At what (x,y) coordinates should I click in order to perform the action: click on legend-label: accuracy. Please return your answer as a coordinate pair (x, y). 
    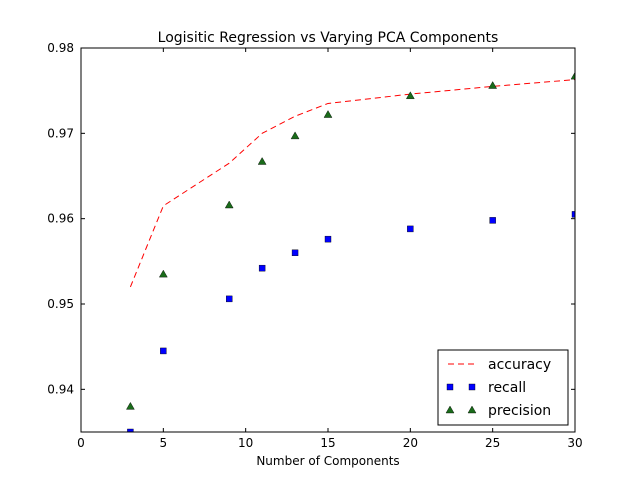
    Looking at the image, I should click on (519, 365).